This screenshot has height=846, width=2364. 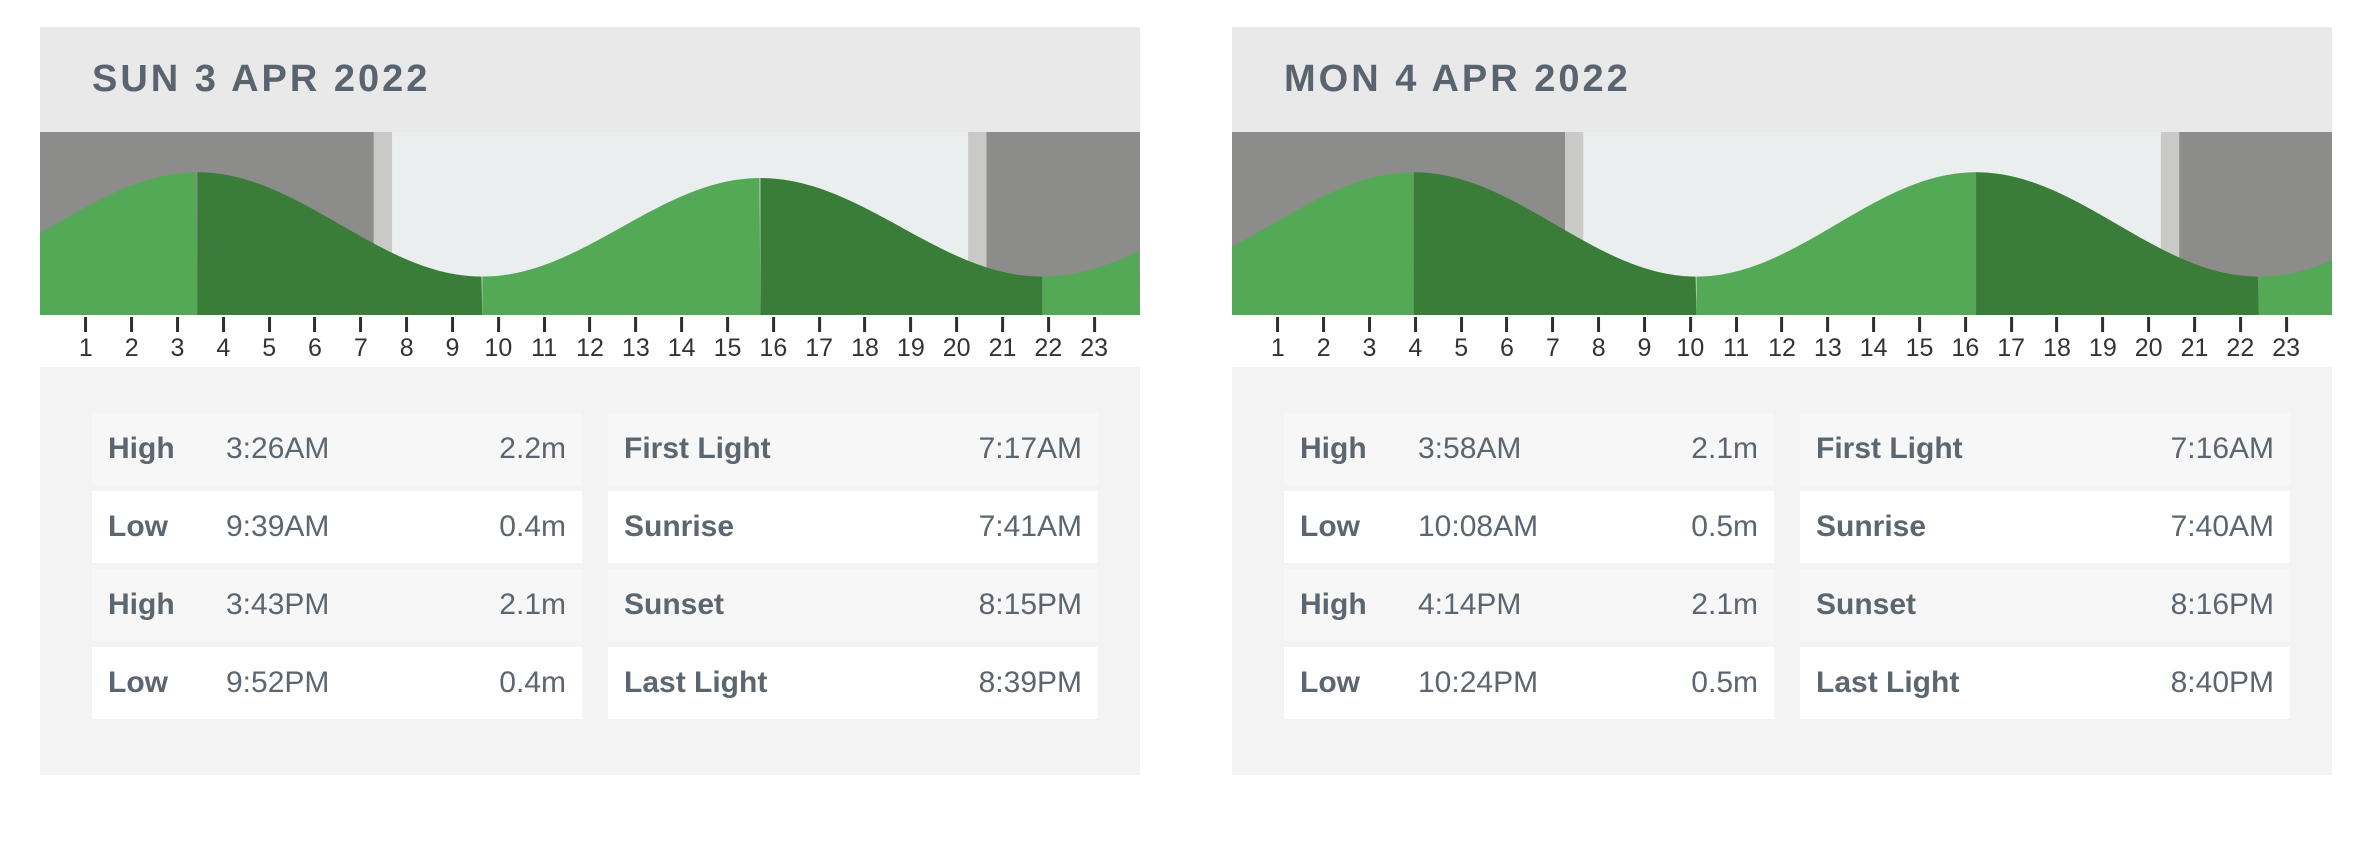 I want to click on hour-tick: 10, so click(x=498, y=339).